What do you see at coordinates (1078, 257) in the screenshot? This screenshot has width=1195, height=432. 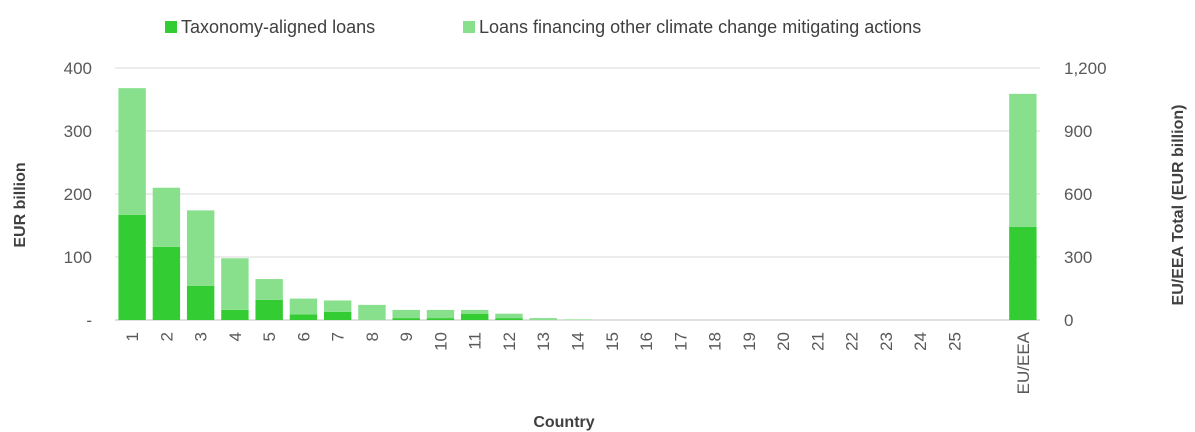 I see `y2-tick-label: 300` at bounding box center [1078, 257].